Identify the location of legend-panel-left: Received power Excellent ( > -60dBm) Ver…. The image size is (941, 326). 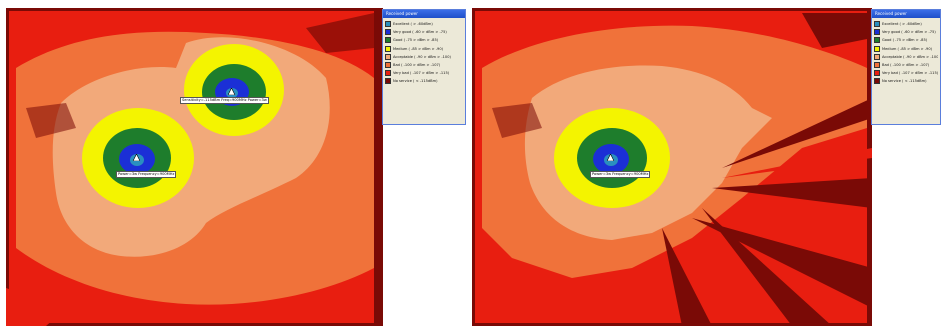
(424, 67).